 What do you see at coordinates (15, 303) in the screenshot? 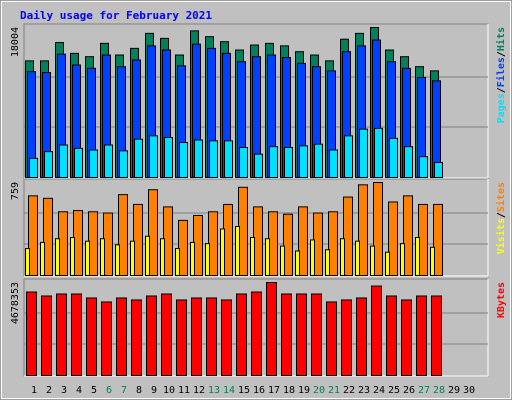
I see `y-tick-label: 4678353` at bounding box center [15, 303].